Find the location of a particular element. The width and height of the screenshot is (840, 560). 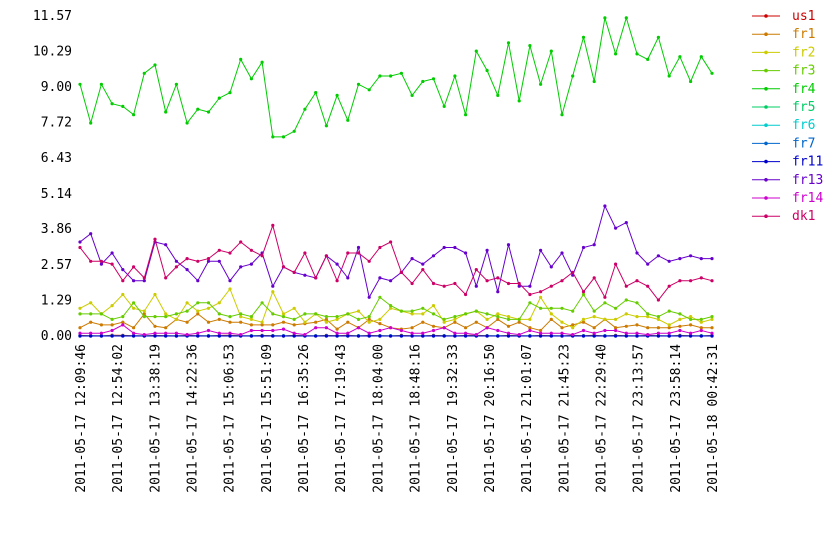

x-tick-label: 2011-05-17 20:16:50 is located at coordinates (490, 418).